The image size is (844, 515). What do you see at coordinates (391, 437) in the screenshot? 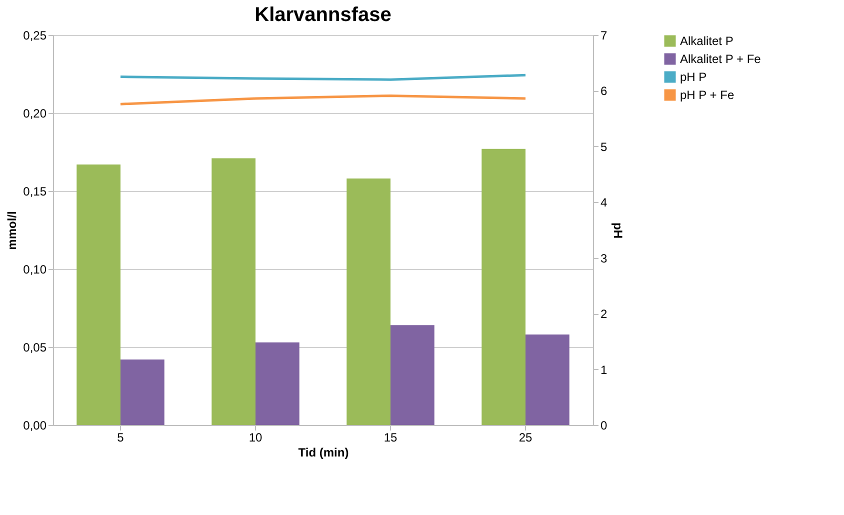
I see `x-tick-label: 15` at bounding box center [391, 437].